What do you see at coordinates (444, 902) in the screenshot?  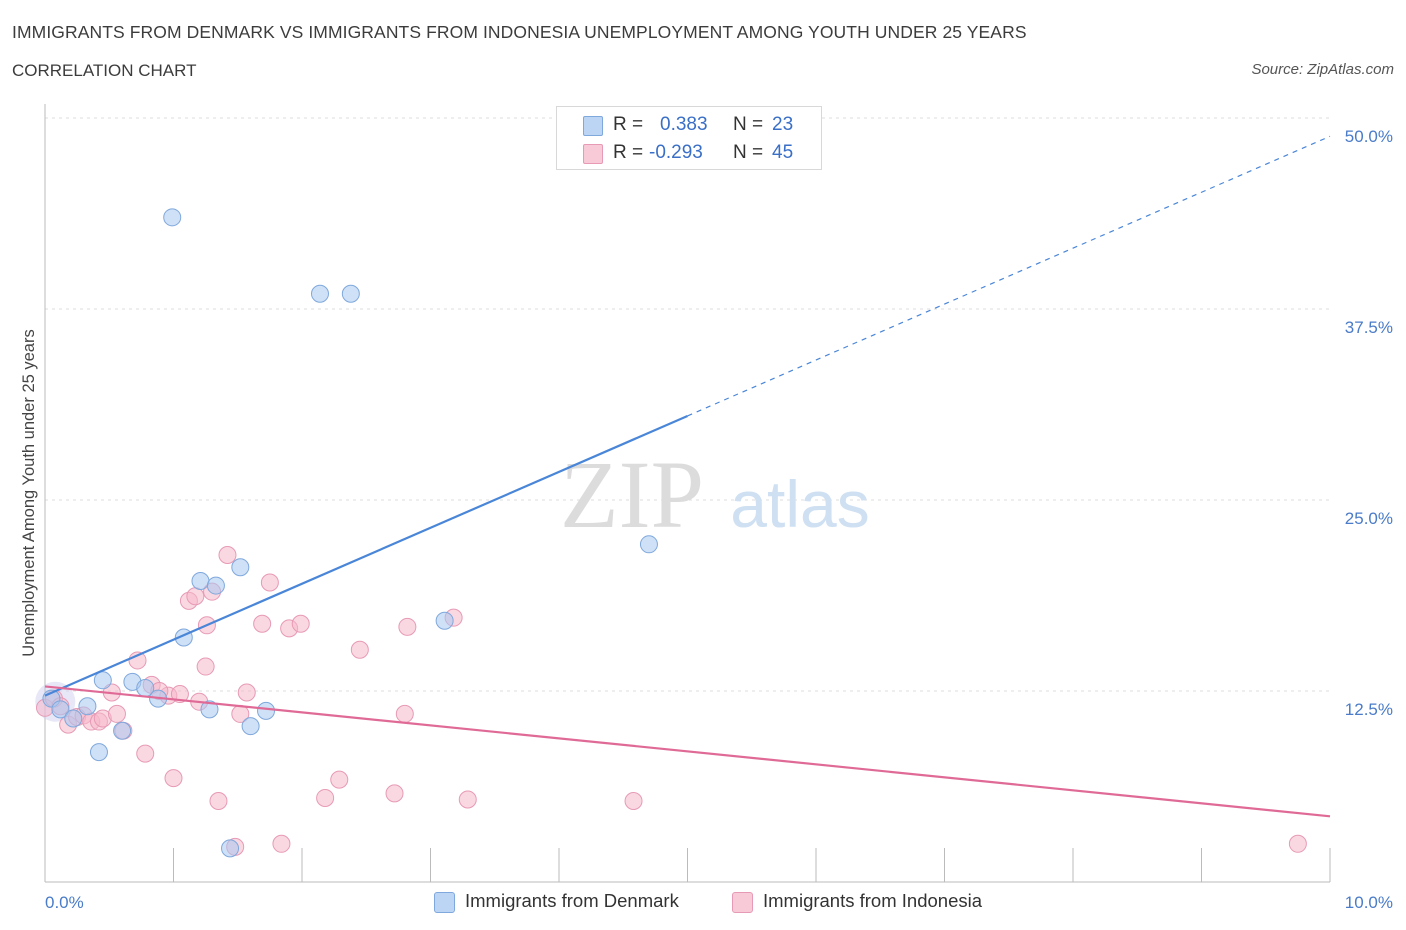 I see `bottom-legend-swatch-denmark` at bounding box center [444, 902].